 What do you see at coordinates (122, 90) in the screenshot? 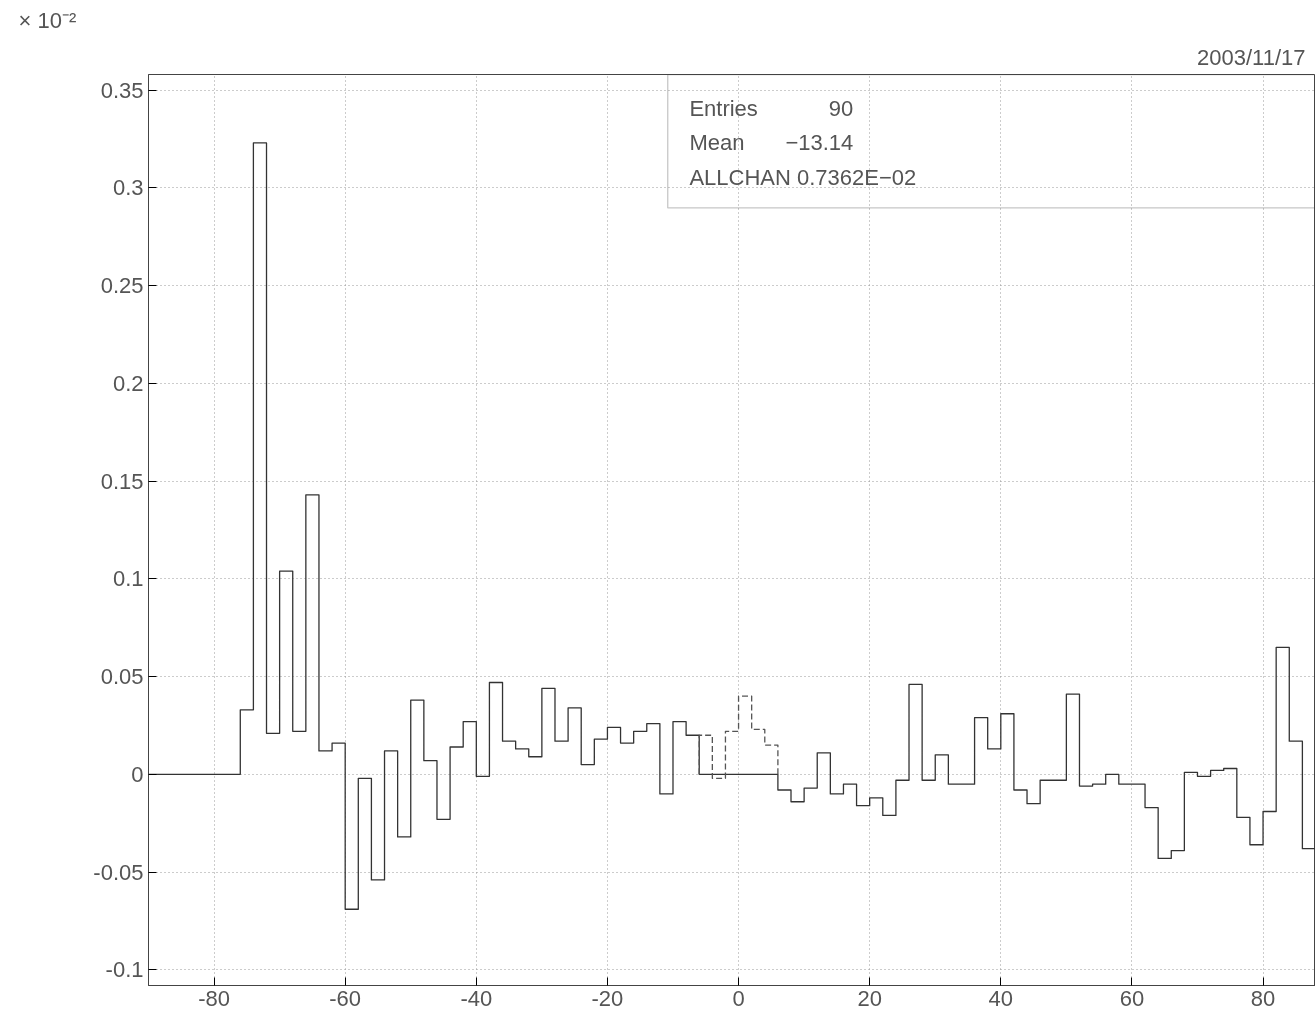
I see `y-tick-label: 0.35` at bounding box center [122, 90].